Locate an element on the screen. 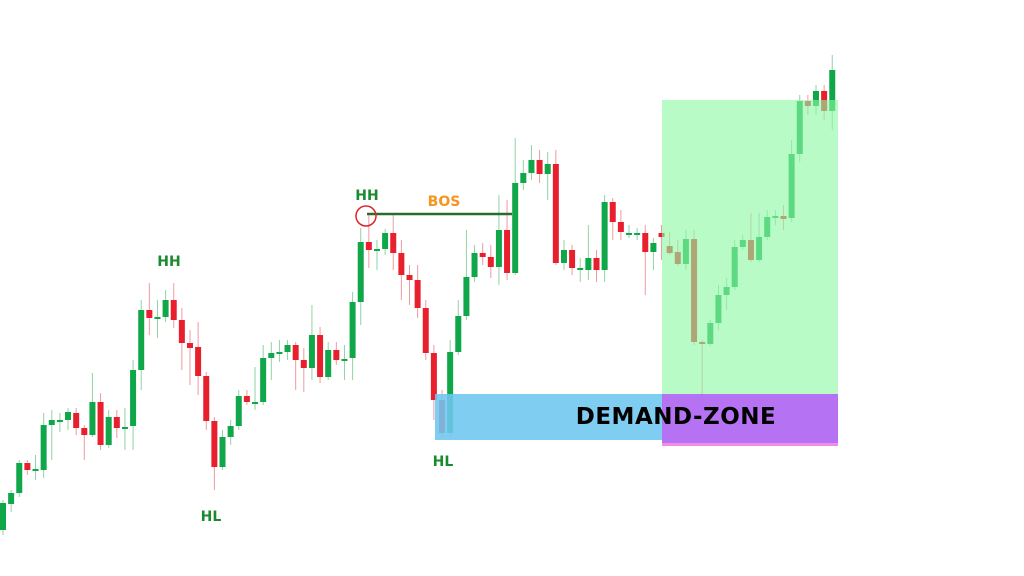  label-hh-1: HH is located at coordinates (169, 262).